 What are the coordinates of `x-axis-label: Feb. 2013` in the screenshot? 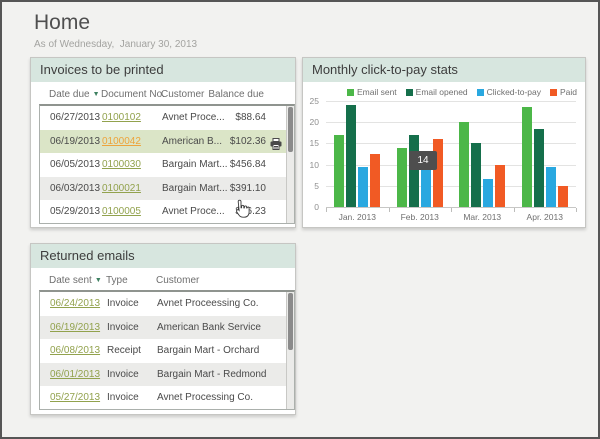 It's located at (419, 217).